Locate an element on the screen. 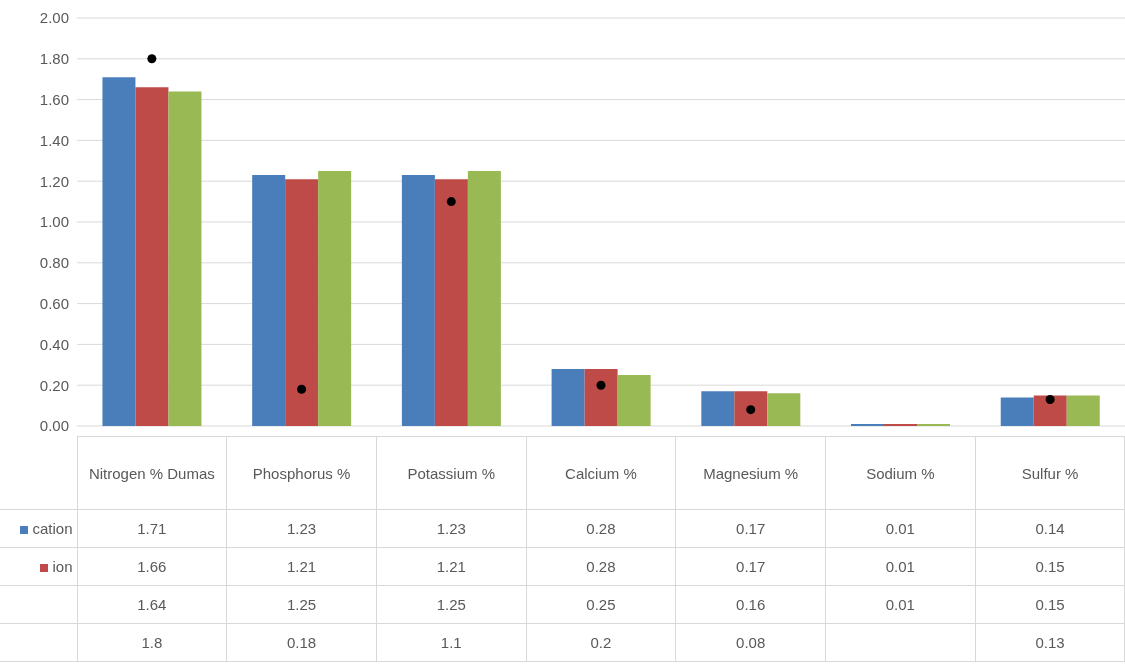 Image resolution: width=1125 pixels, height=668 pixels. y-tick-label: 0.40 is located at coordinates (54, 344).